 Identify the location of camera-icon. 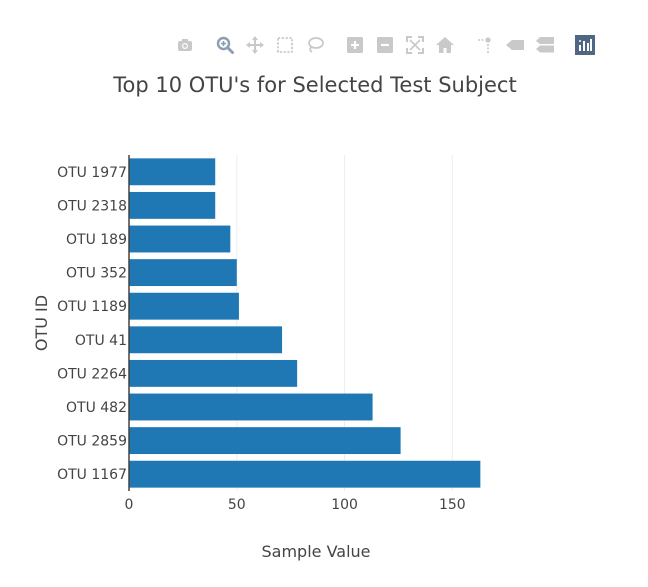
(185, 45).